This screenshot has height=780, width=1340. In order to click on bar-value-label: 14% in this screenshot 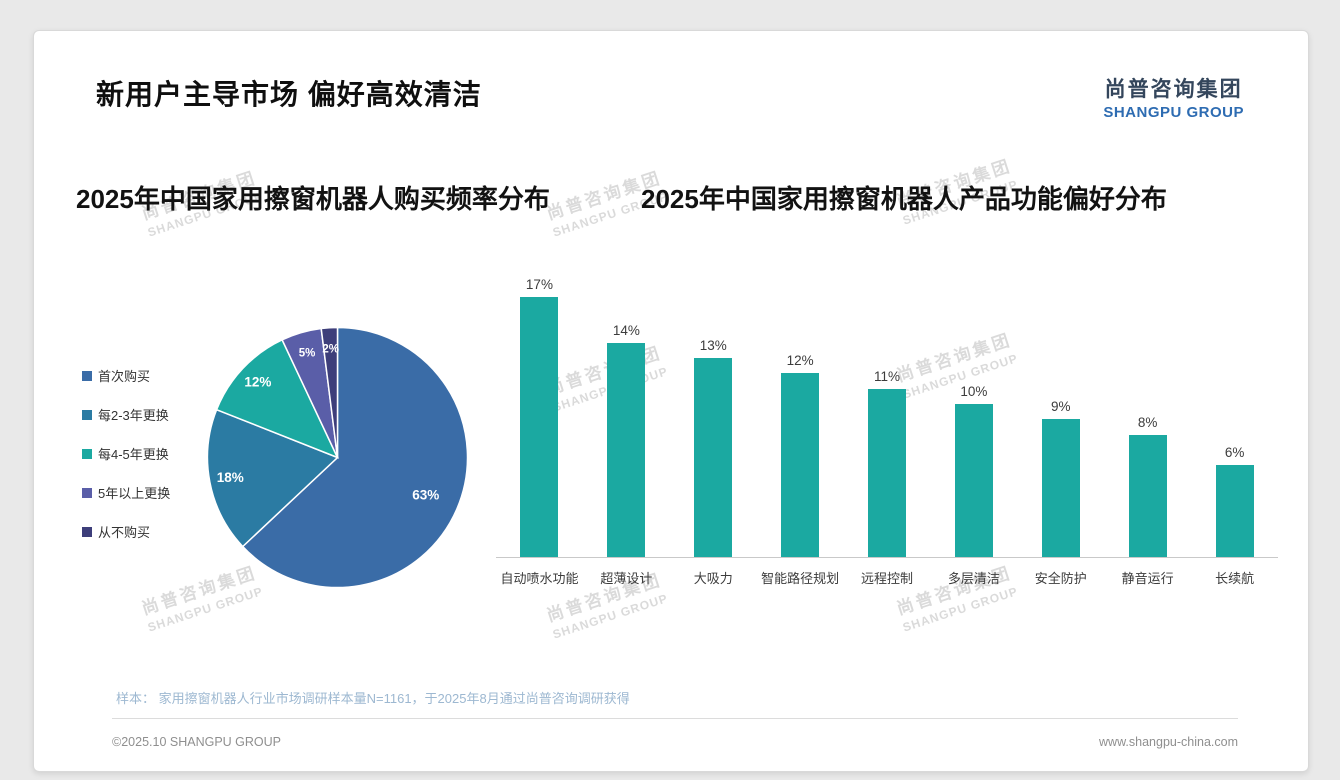, I will do `click(626, 330)`.